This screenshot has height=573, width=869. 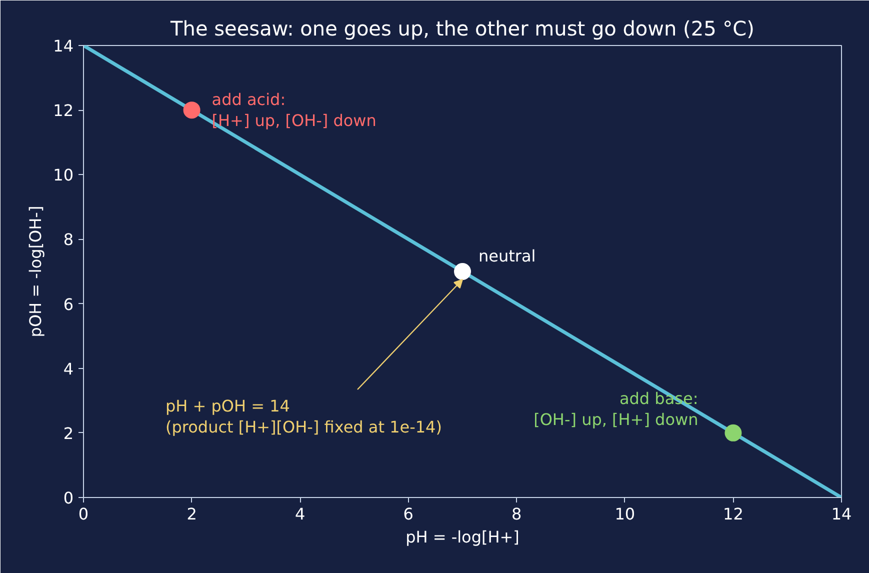 I want to click on y-tick-label: 6, so click(x=68, y=304).